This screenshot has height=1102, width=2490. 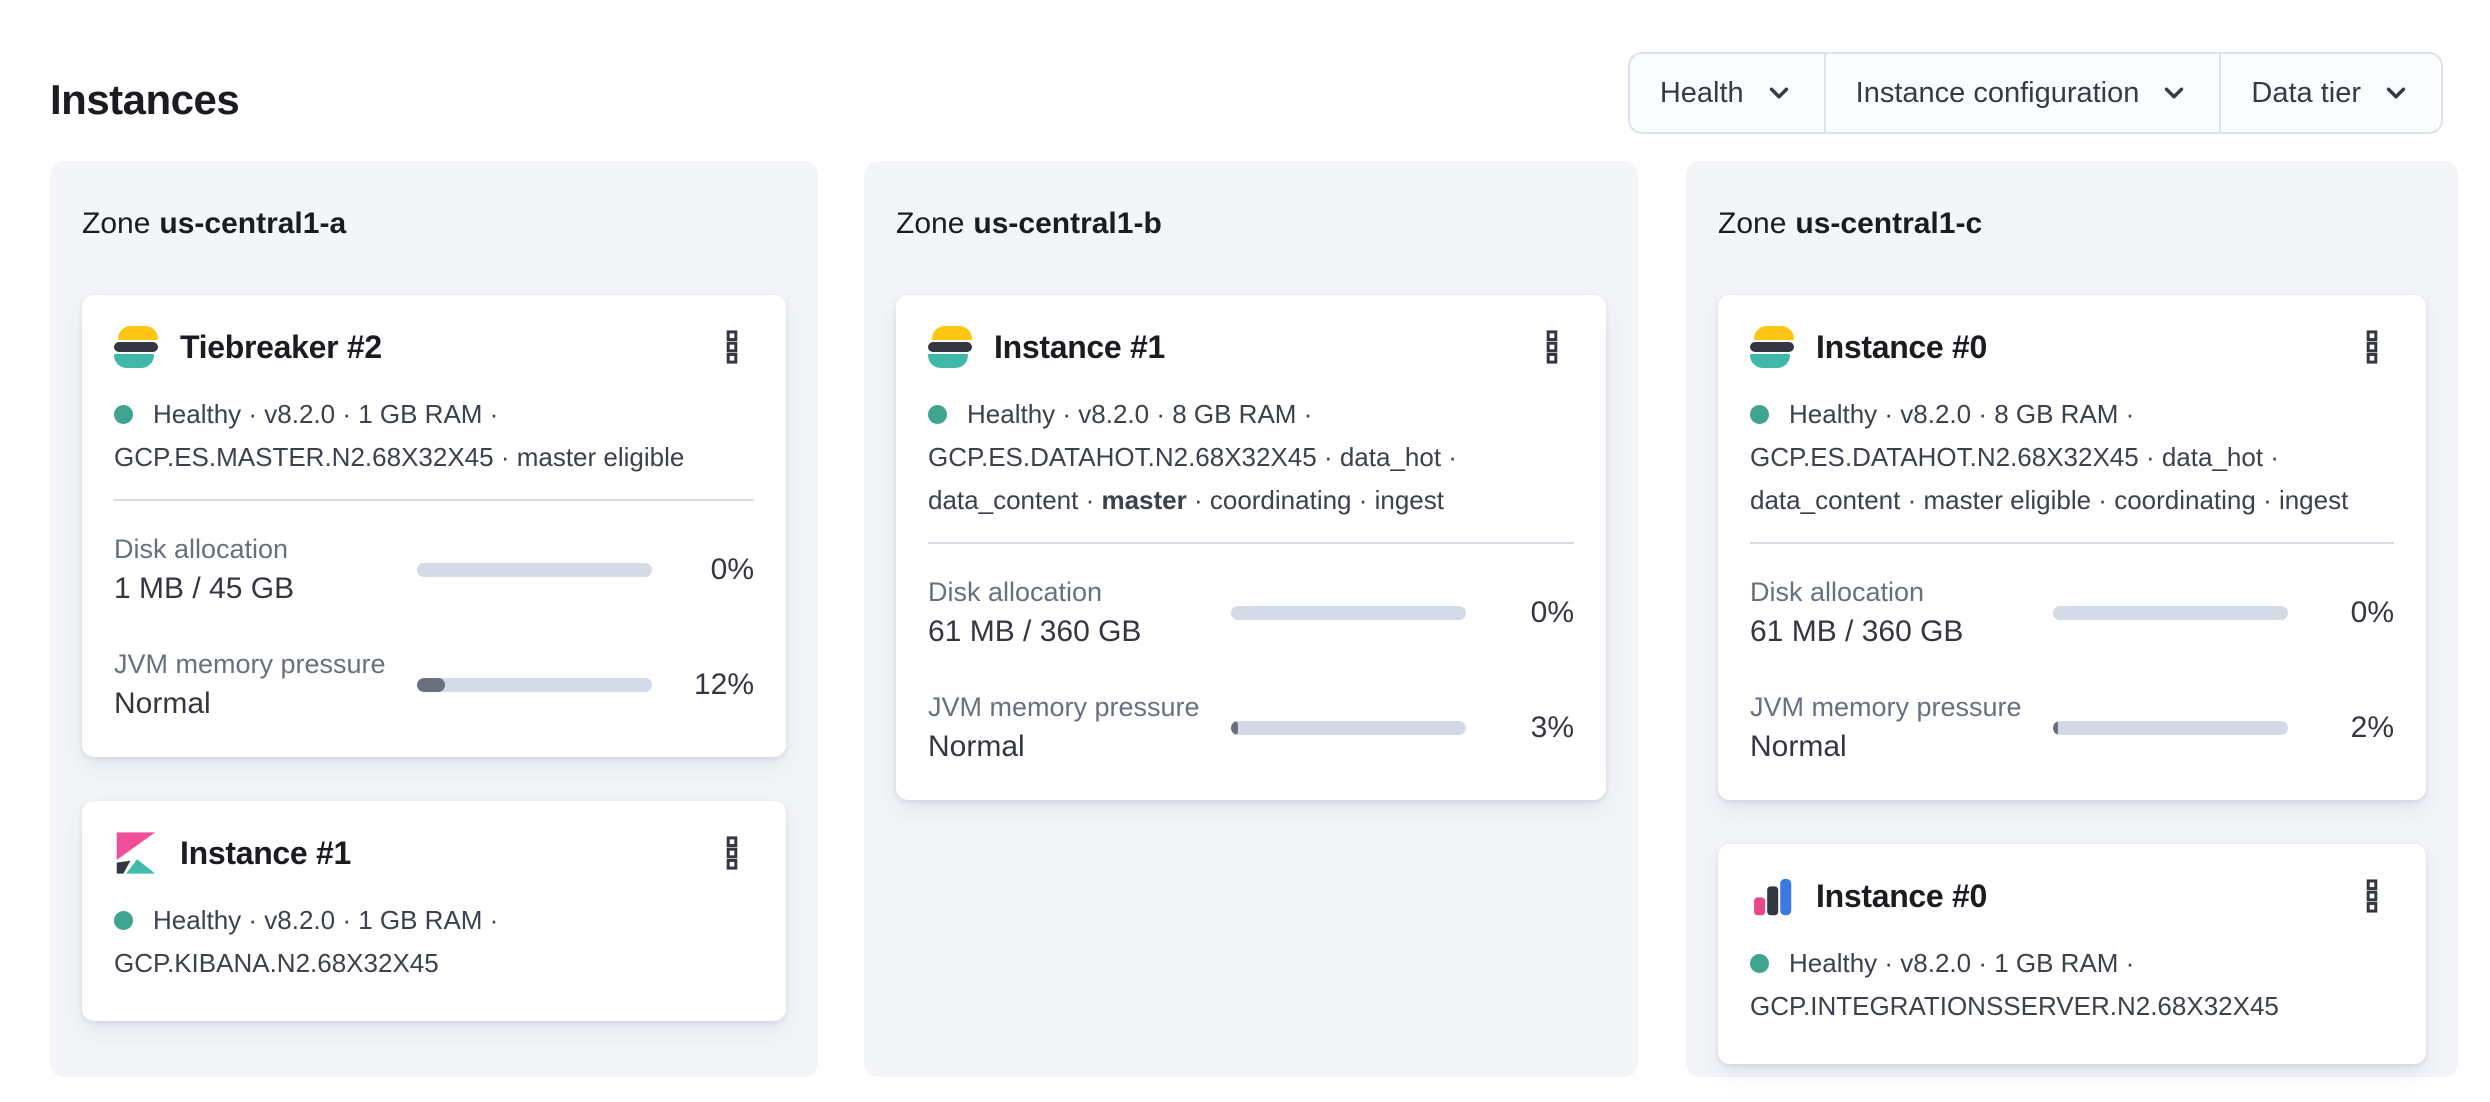 I want to click on jvm-memory-pressure-row: JVM memory pressure Normal 12%, so click(x=434, y=684).